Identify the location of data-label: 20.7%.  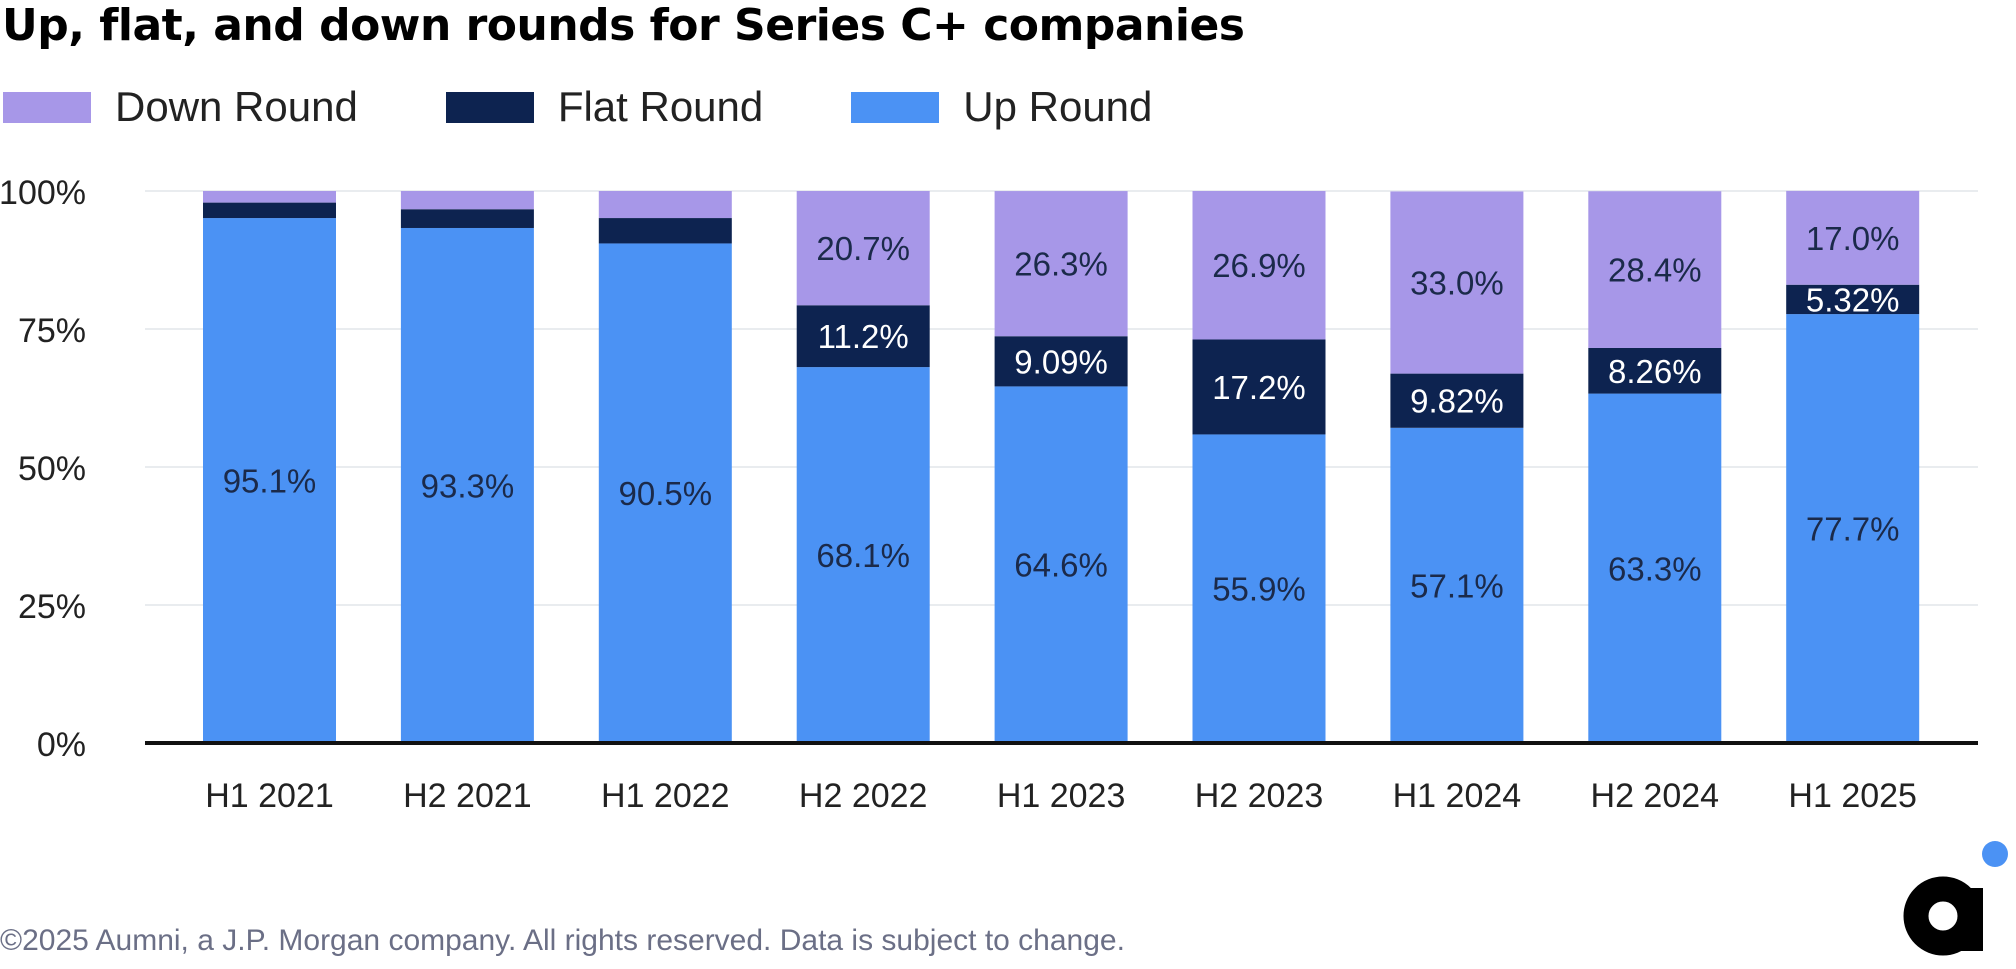
(863, 248).